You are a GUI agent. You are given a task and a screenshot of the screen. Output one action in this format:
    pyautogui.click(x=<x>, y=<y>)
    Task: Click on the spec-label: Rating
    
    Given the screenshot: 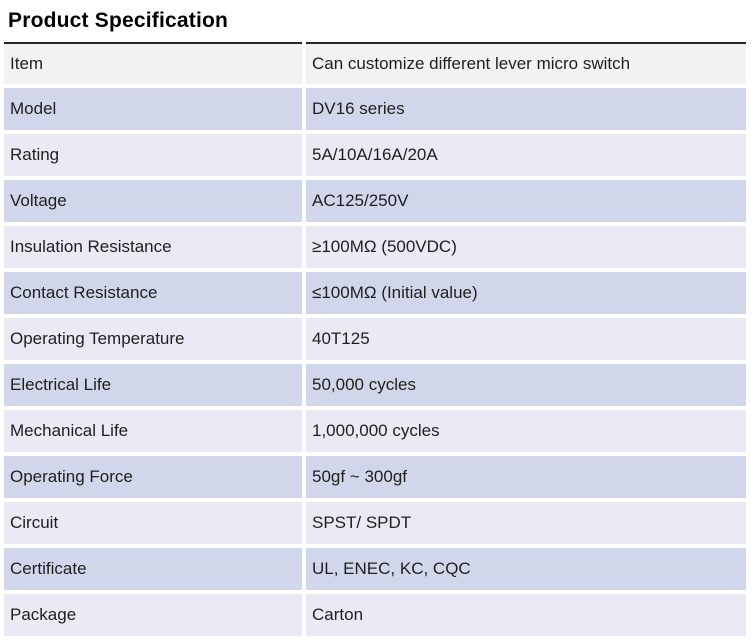 What is the action you would take?
    pyautogui.click(x=153, y=155)
    